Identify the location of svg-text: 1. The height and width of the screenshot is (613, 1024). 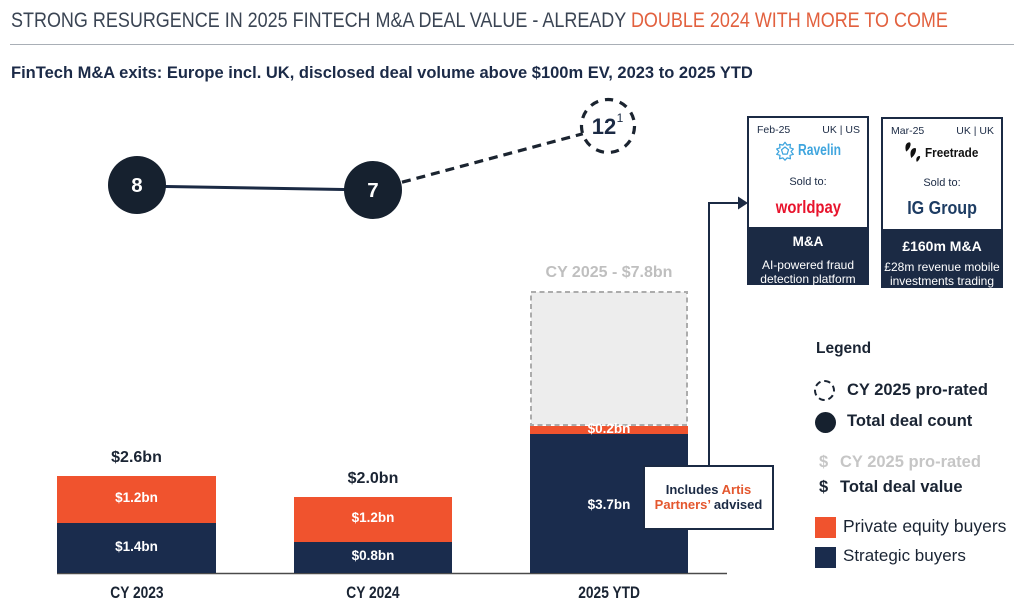
(620, 118).